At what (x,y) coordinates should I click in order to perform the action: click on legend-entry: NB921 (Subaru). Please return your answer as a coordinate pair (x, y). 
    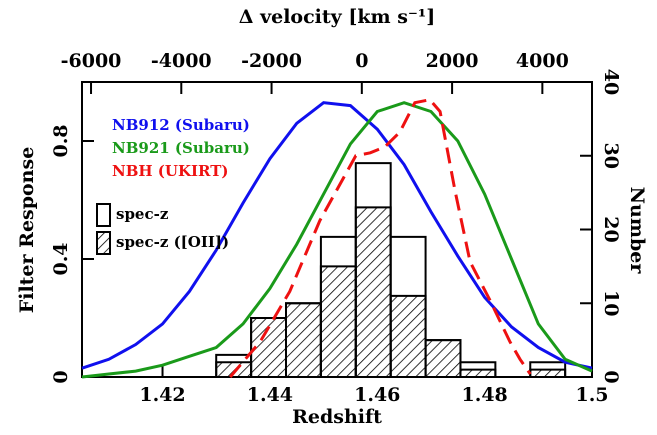
    Looking at the image, I should click on (181, 148).